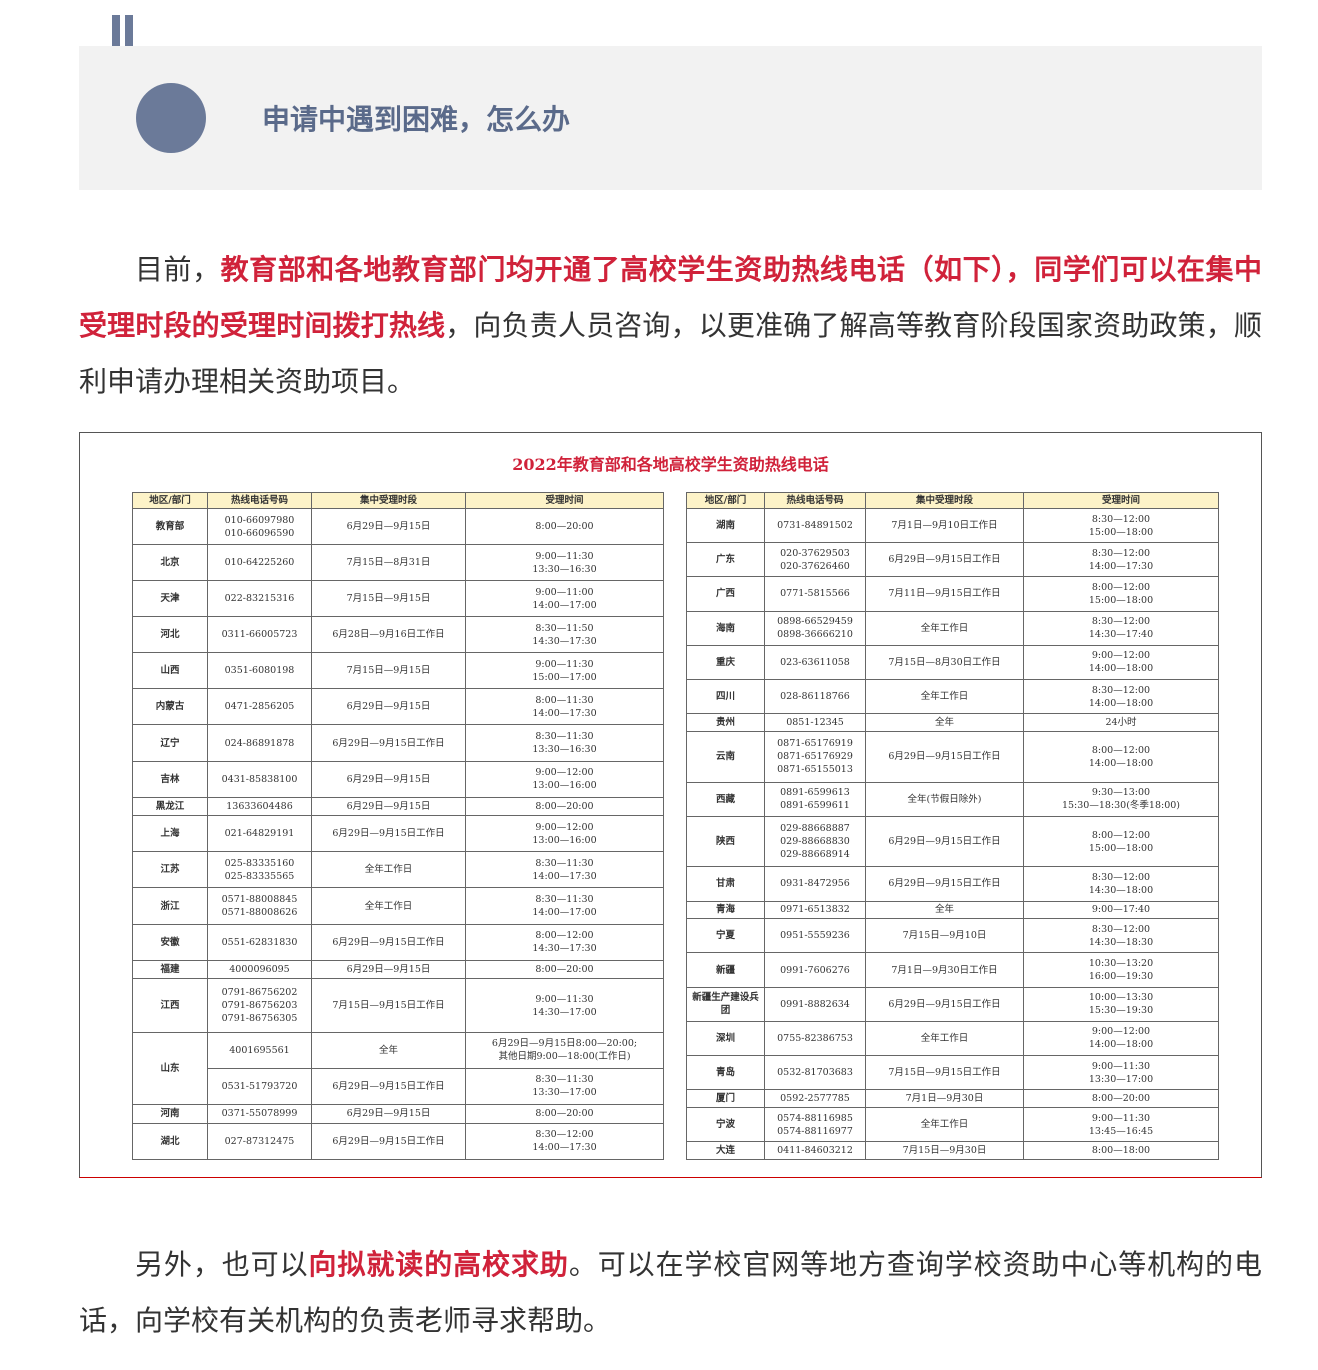  Describe the element at coordinates (1121, 525) in the screenshot. I see `table-cell: 8:30—12:00 15:00—18:00` at that location.